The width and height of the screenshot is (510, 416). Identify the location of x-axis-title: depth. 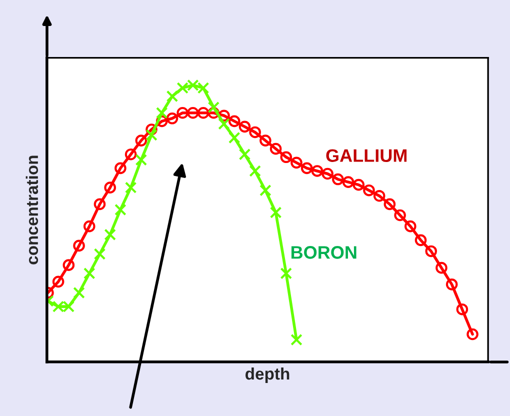
(268, 375).